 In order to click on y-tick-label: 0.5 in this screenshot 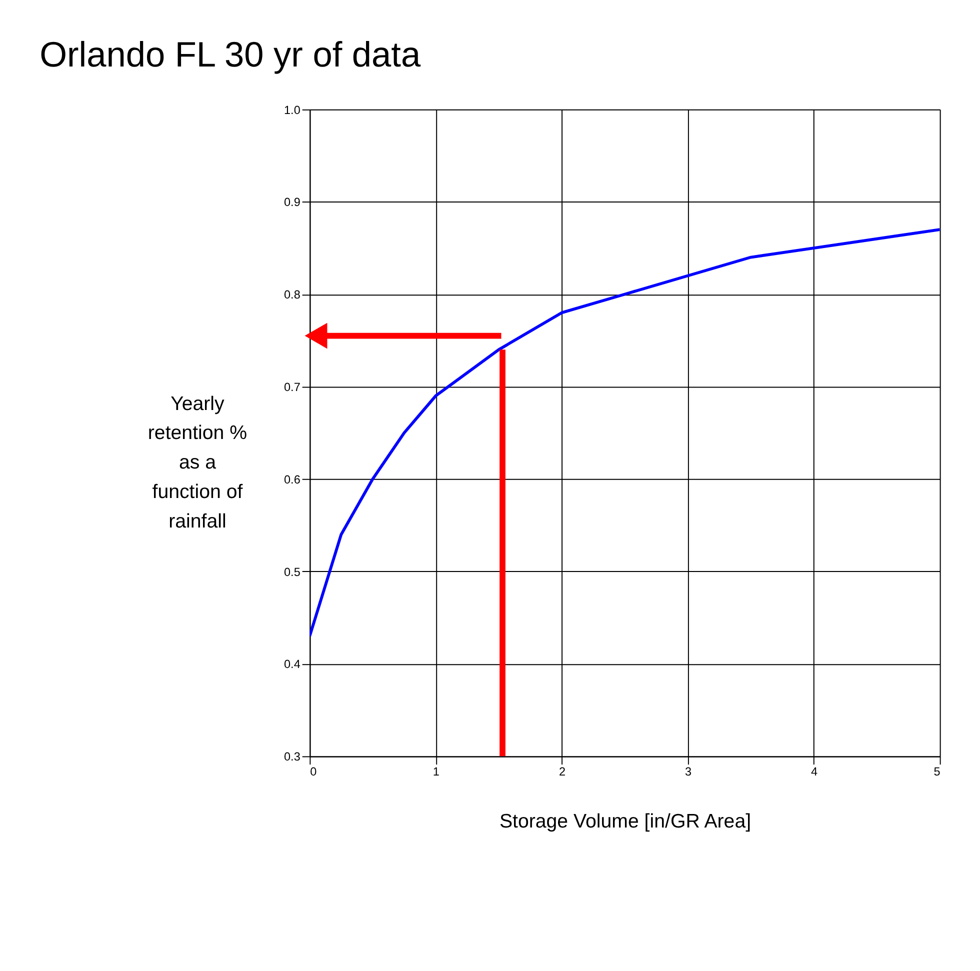, I will do `click(292, 572)`.